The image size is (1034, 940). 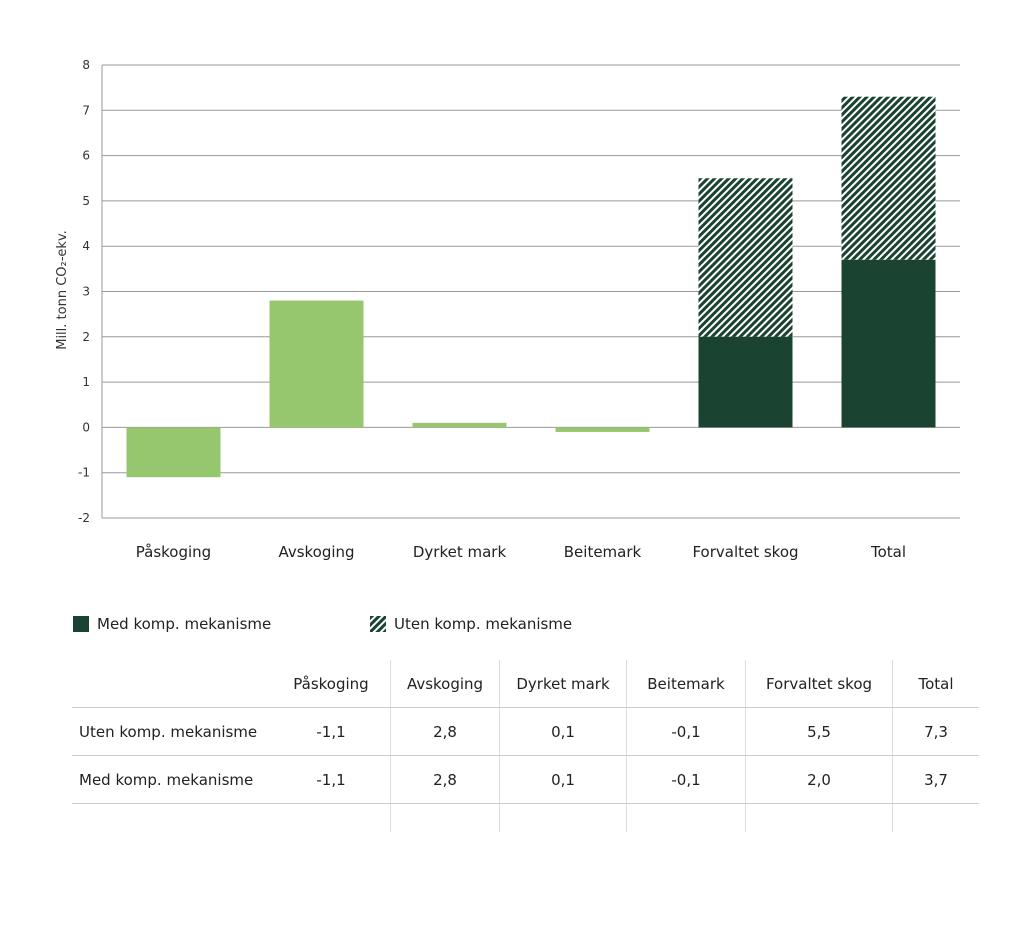 I want to click on header-cell: Avskoging, so click(x=445, y=684).